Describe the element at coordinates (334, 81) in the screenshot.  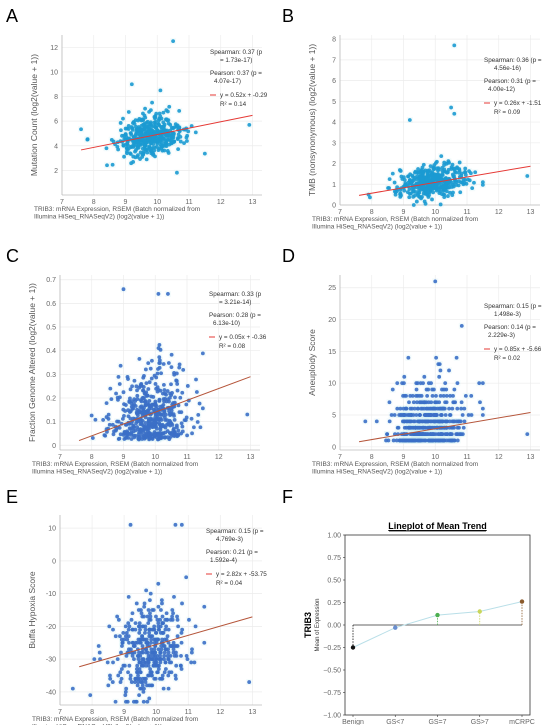
I see `y-tick-label: 6` at that location.